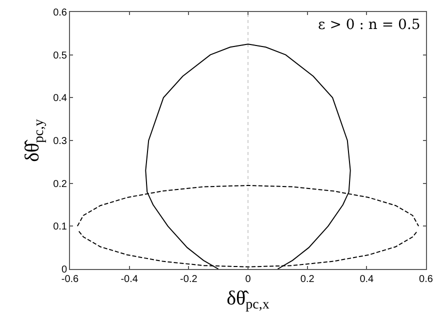 Image resolution: width=436 pixels, height=327 pixels. I want to click on x-tick-label: -0.2, so click(189, 279).